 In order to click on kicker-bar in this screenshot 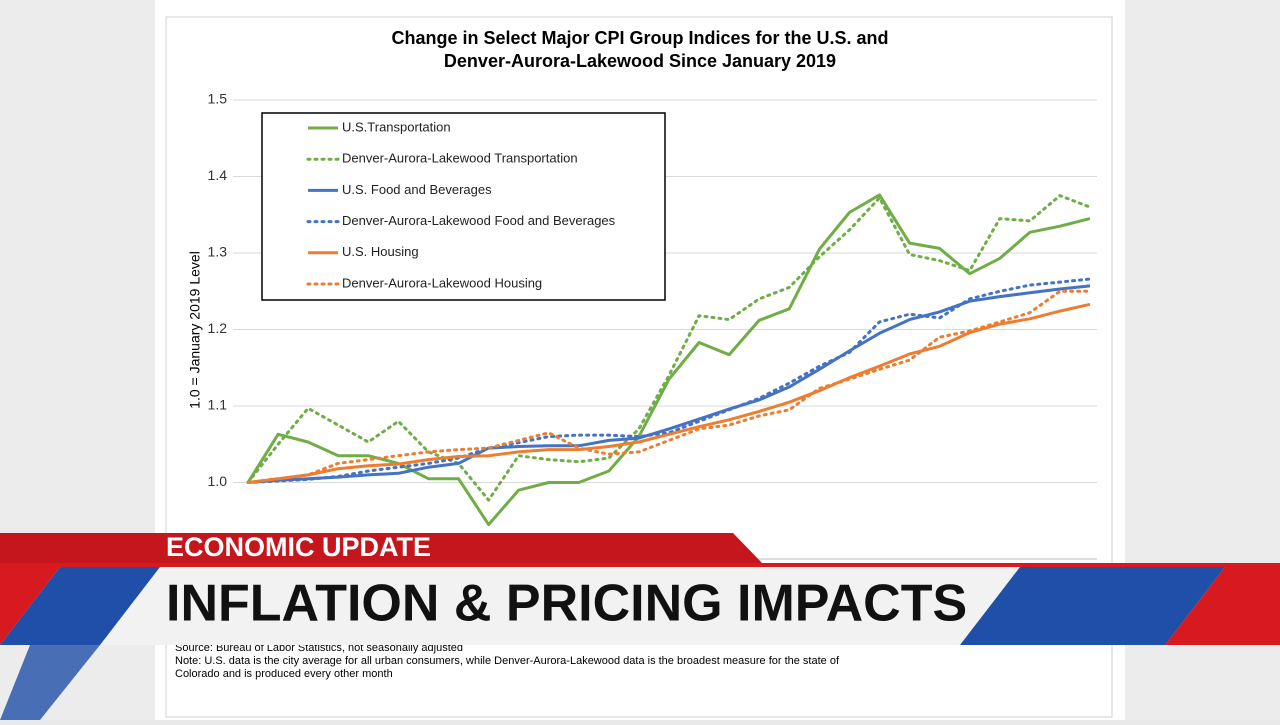, I will do `click(381, 548)`.